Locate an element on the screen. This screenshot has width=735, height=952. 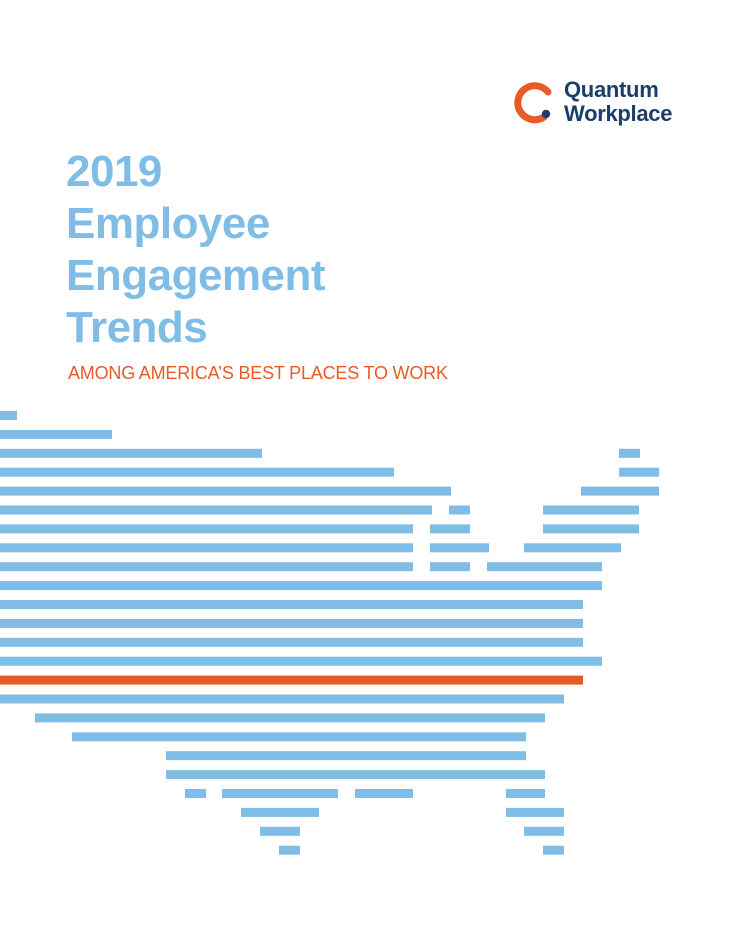
title-line-3: Engagement is located at coordinates (196, 275).